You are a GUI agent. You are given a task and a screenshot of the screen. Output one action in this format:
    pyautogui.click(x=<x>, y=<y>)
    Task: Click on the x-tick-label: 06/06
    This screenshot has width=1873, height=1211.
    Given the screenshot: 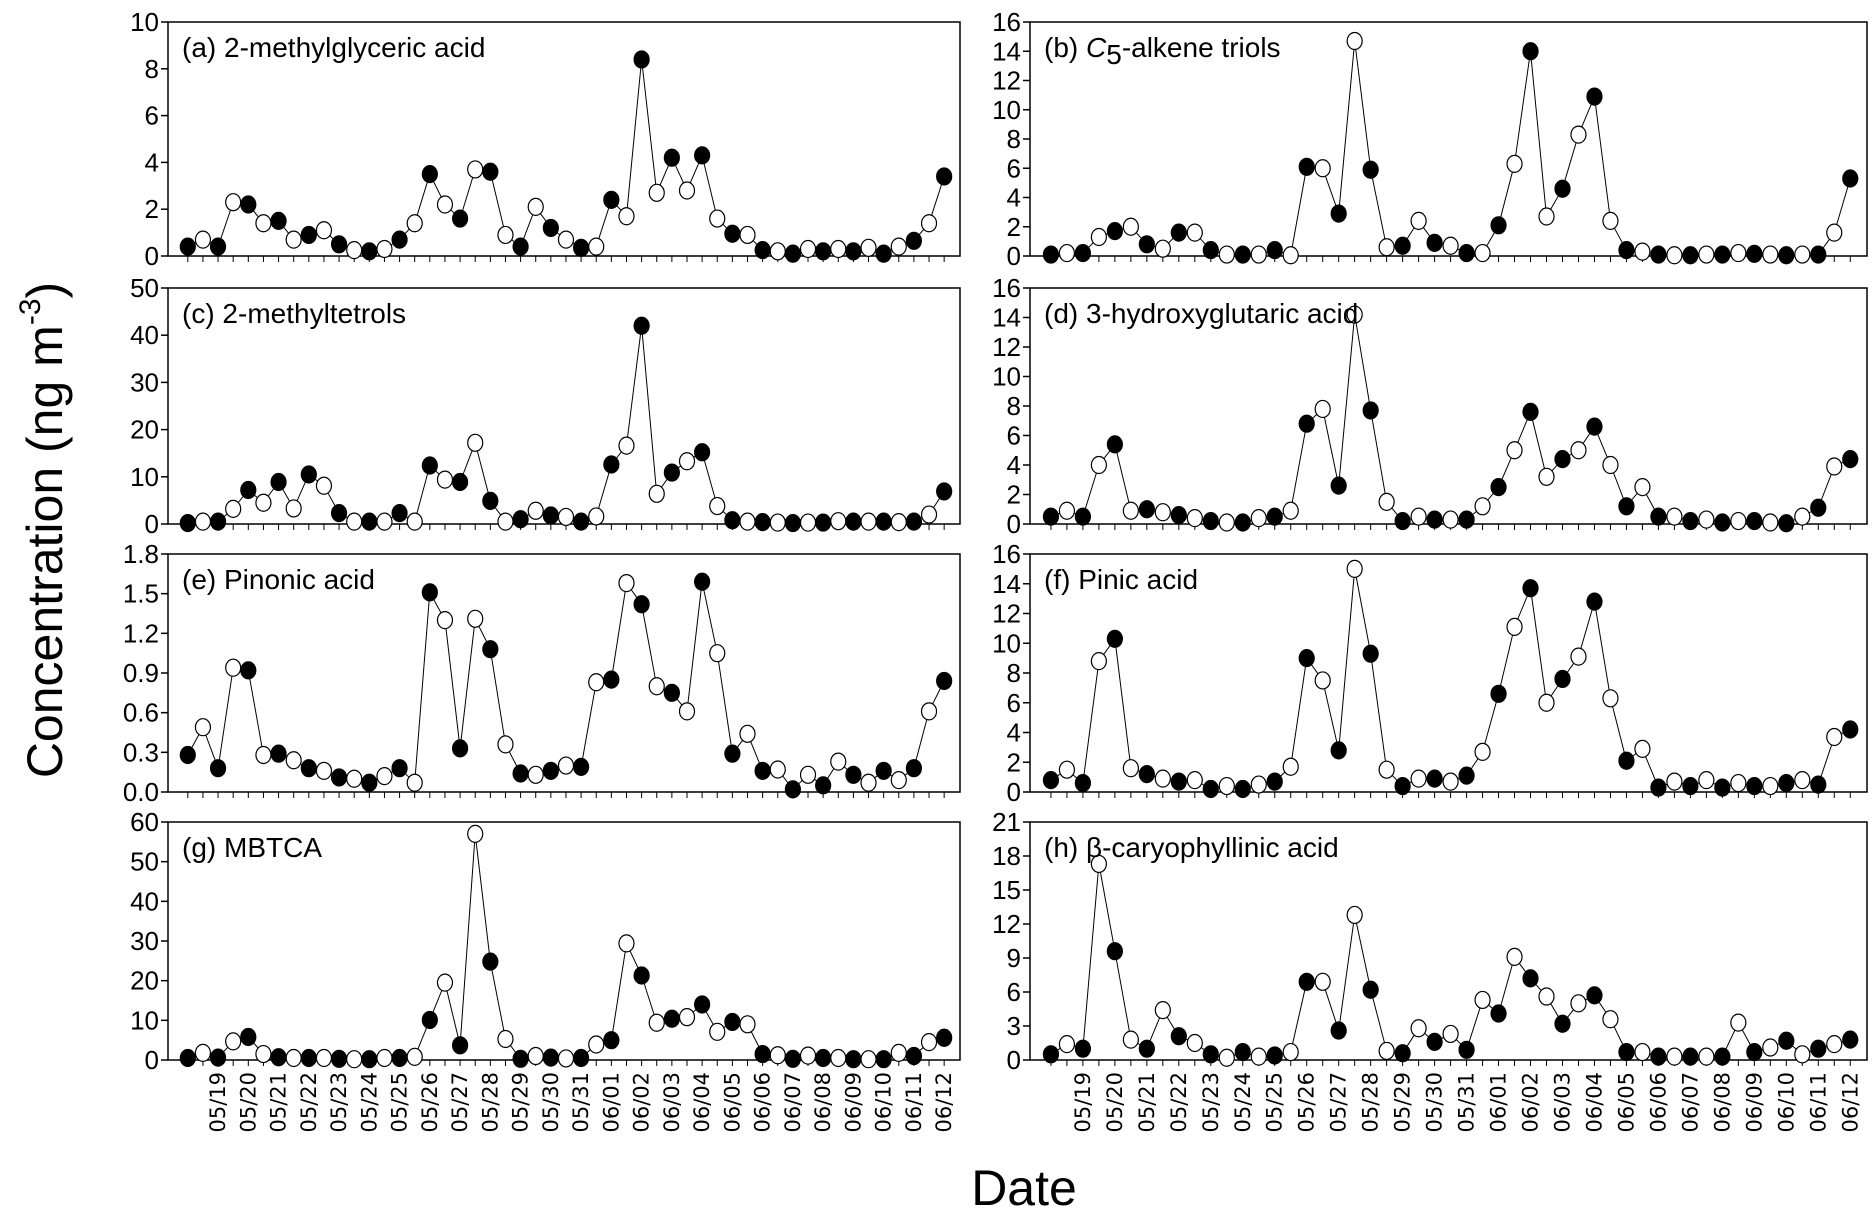 What is the action you would take?
    pyautogui.click(x=763, y=1102)
    